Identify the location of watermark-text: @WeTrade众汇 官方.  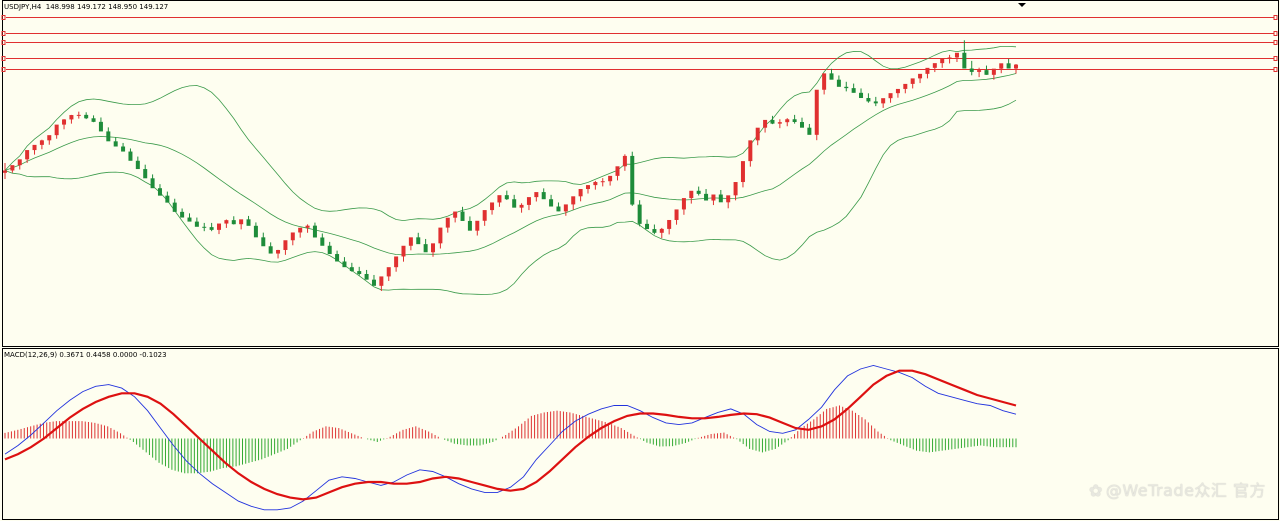
(1185, 490).